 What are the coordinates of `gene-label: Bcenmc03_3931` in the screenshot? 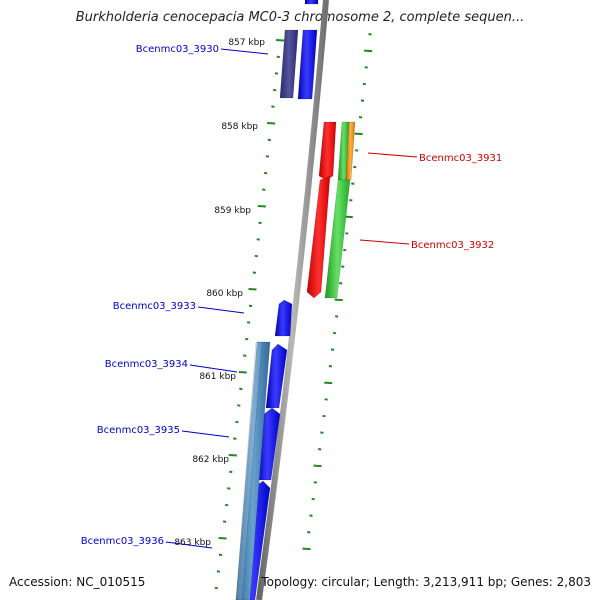 It's located at (460, 158).